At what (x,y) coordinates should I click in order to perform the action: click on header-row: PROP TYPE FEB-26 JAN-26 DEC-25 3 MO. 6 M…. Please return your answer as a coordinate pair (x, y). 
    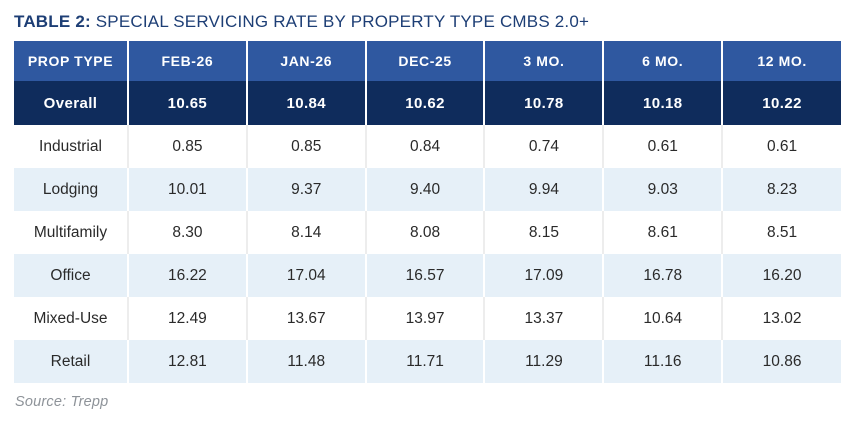
    Looking at the image, I should click on (427, 61).